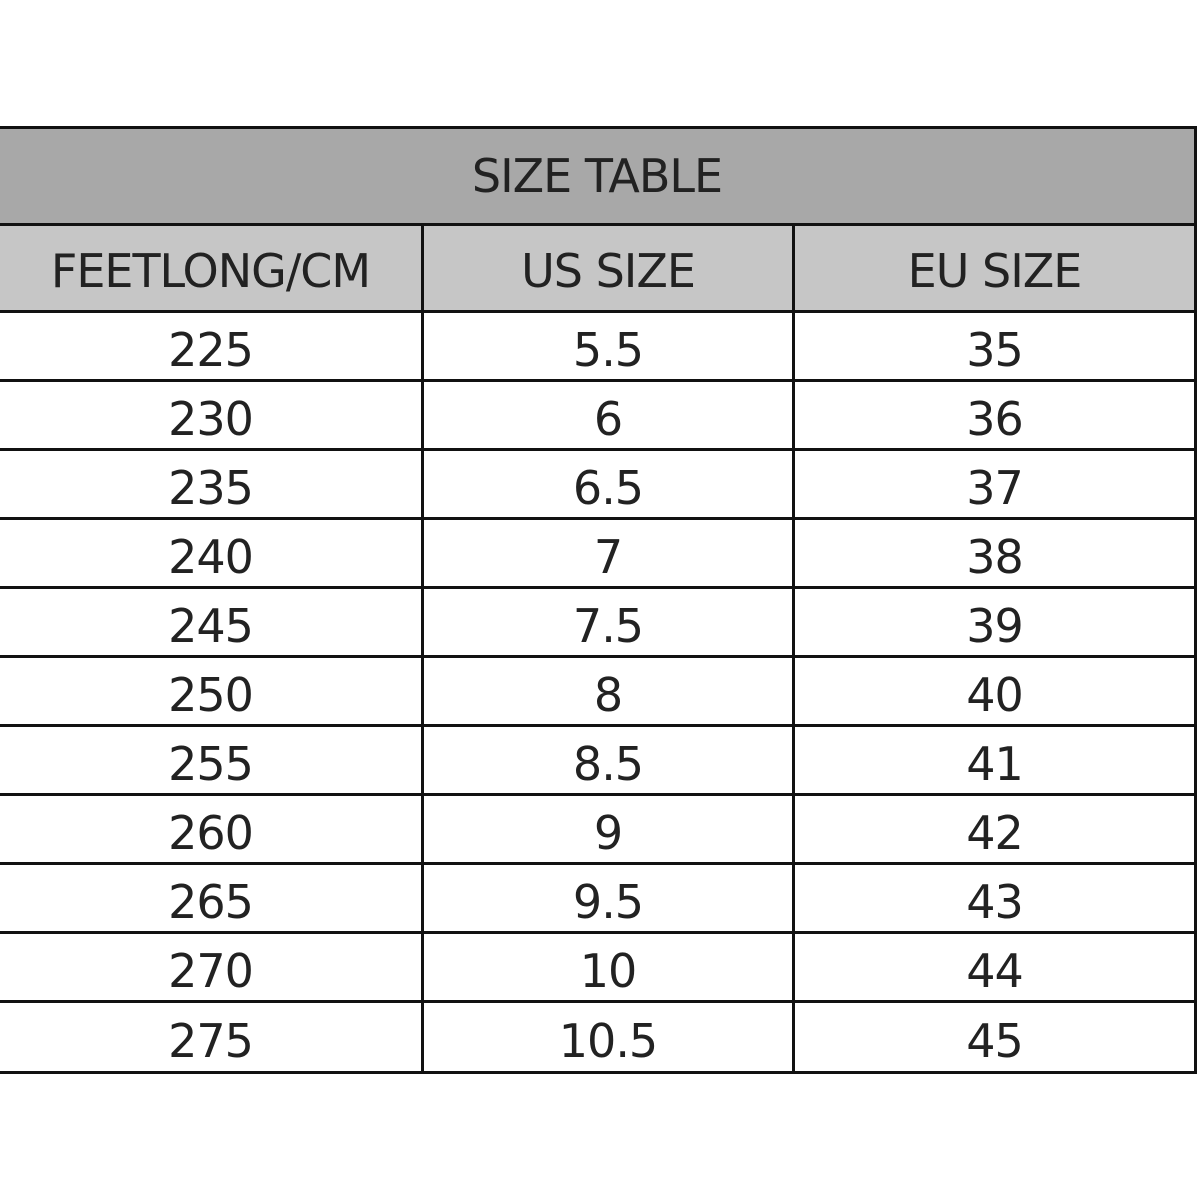  I want to click on cell-us-size: 6, so click(609, 415).